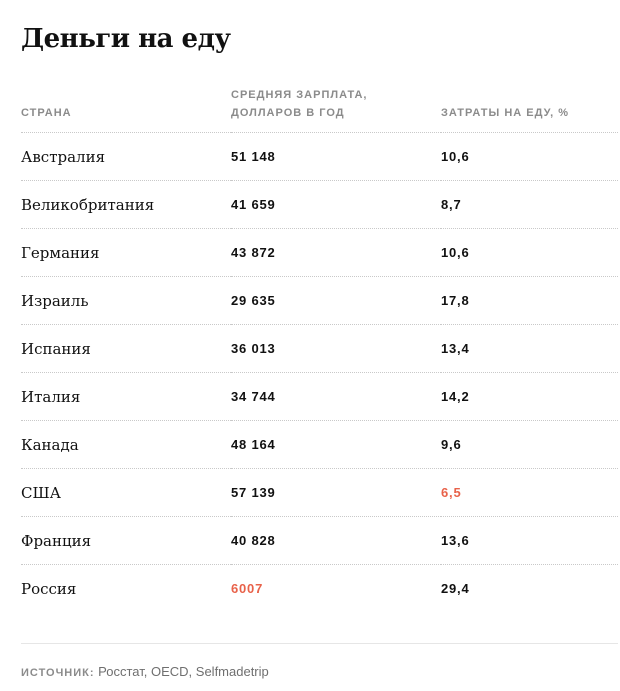 The width and height of the screenshot is (620, 691). I want to click on table-row: Канада 48 164 9,6, so click(319, 444).